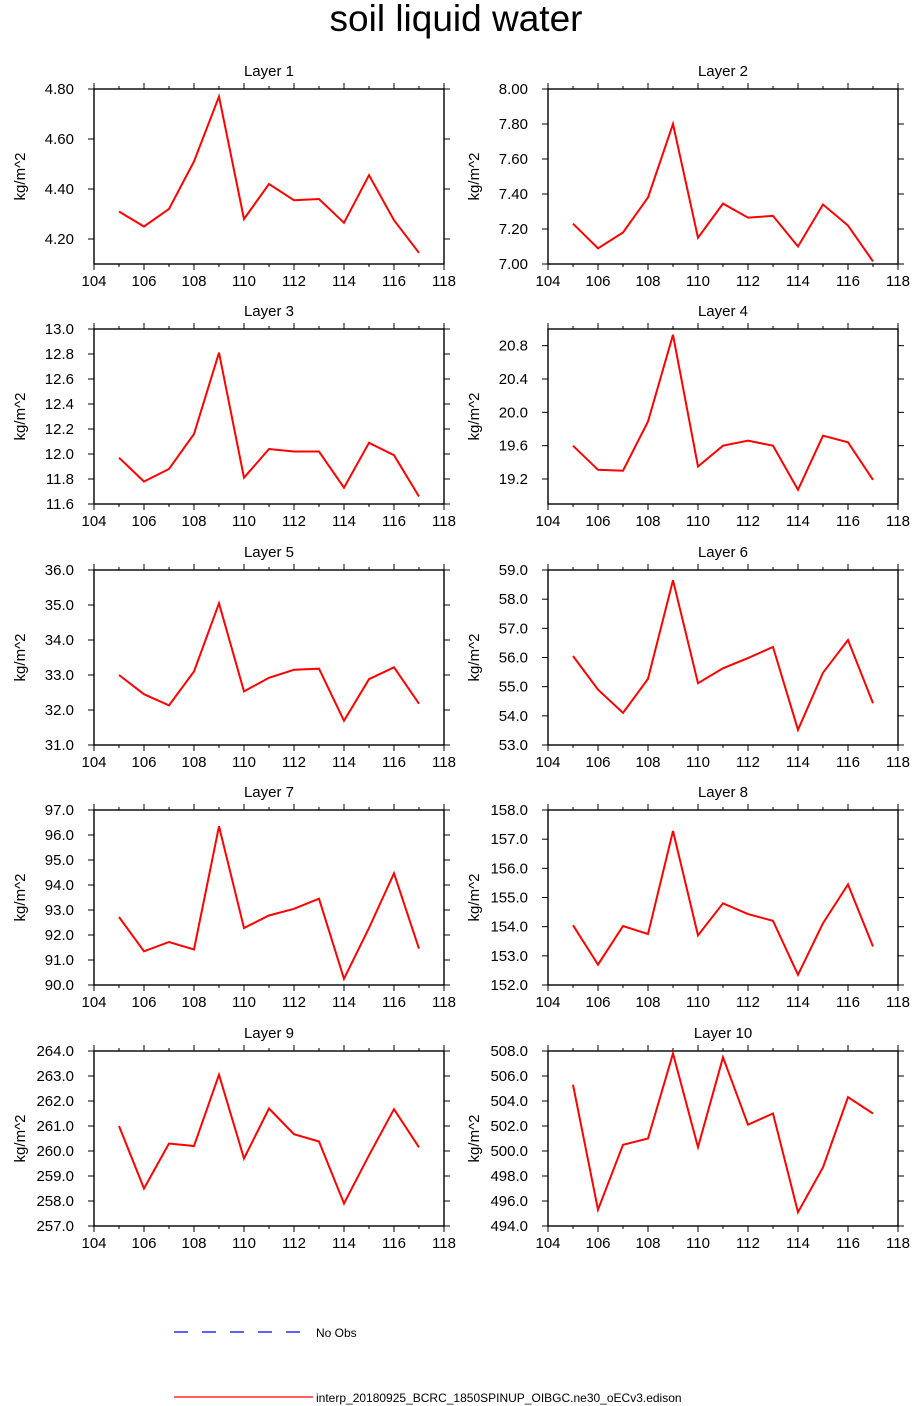 Image resolution: width=912 pixels, height=1406 pixels. I want to click on y-tick-label: 93.0, so click(59, 910).